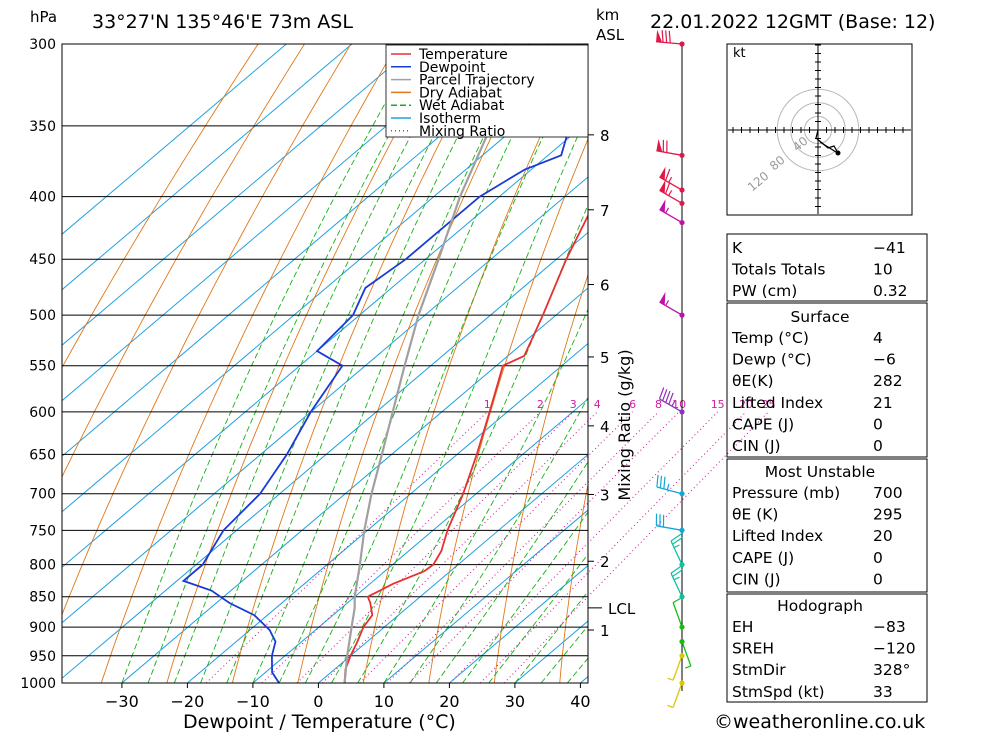  Describe the element at coordinates (605, 286) in the screenshot. I see `km-tick-label: 6` at that location.